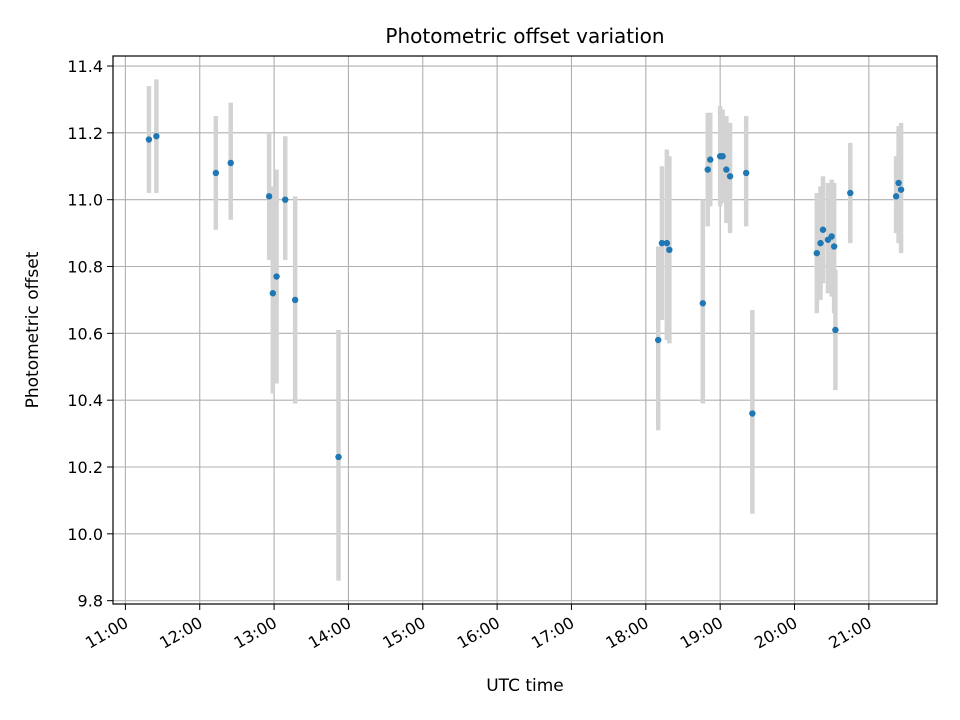  I want to click on y-tick-label: 10.4, so click(85, 400).